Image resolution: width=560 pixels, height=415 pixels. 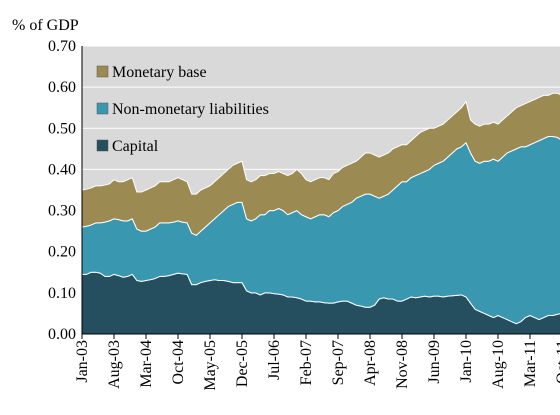 What do you see at coordinates (135, 146) in the screenshot?
I see `legend-label: Capital` at bounding box center [135, 146].